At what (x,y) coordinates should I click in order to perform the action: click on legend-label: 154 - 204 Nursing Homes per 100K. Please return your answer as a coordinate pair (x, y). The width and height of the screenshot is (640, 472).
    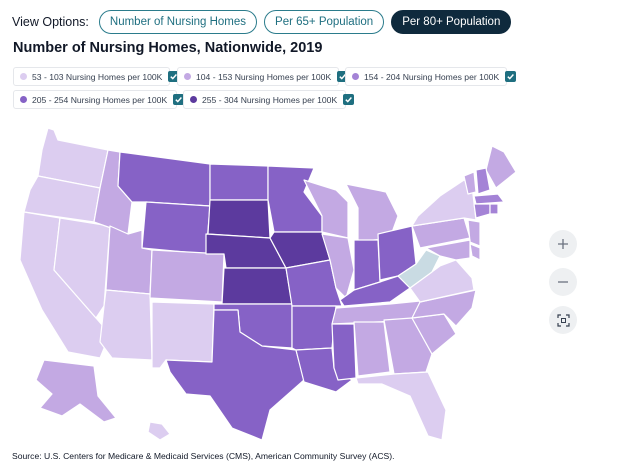
    Looking at the image, I should click on (432, 76).